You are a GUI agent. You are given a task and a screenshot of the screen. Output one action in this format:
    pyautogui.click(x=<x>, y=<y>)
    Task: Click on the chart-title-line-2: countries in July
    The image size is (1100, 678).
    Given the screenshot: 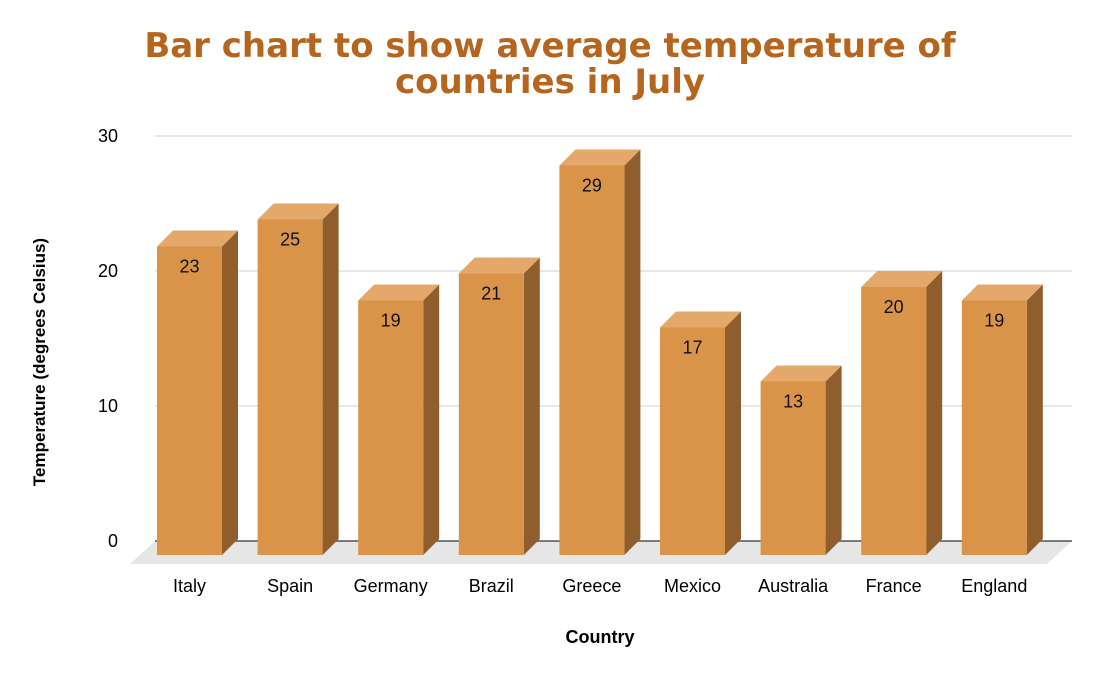 What is the action you would take?
    pyautogui.click(x=550, y=82)
    